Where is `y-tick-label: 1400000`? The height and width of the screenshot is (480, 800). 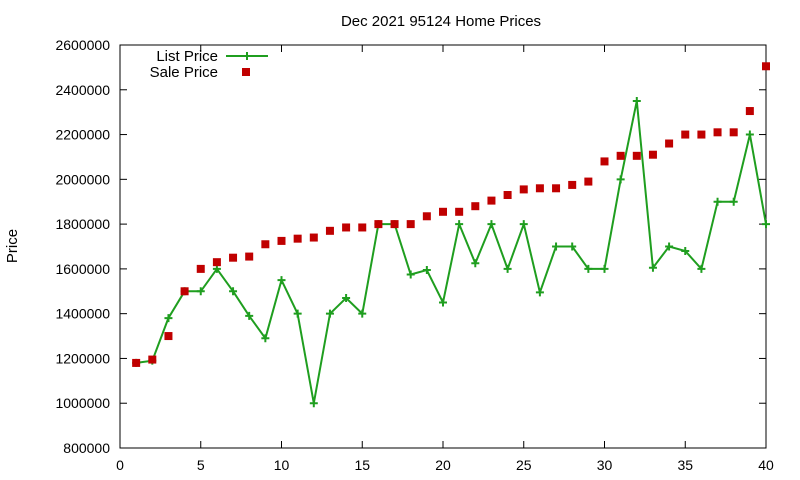
y-tick-label: 1400000 is located at coordinates (82, 314).